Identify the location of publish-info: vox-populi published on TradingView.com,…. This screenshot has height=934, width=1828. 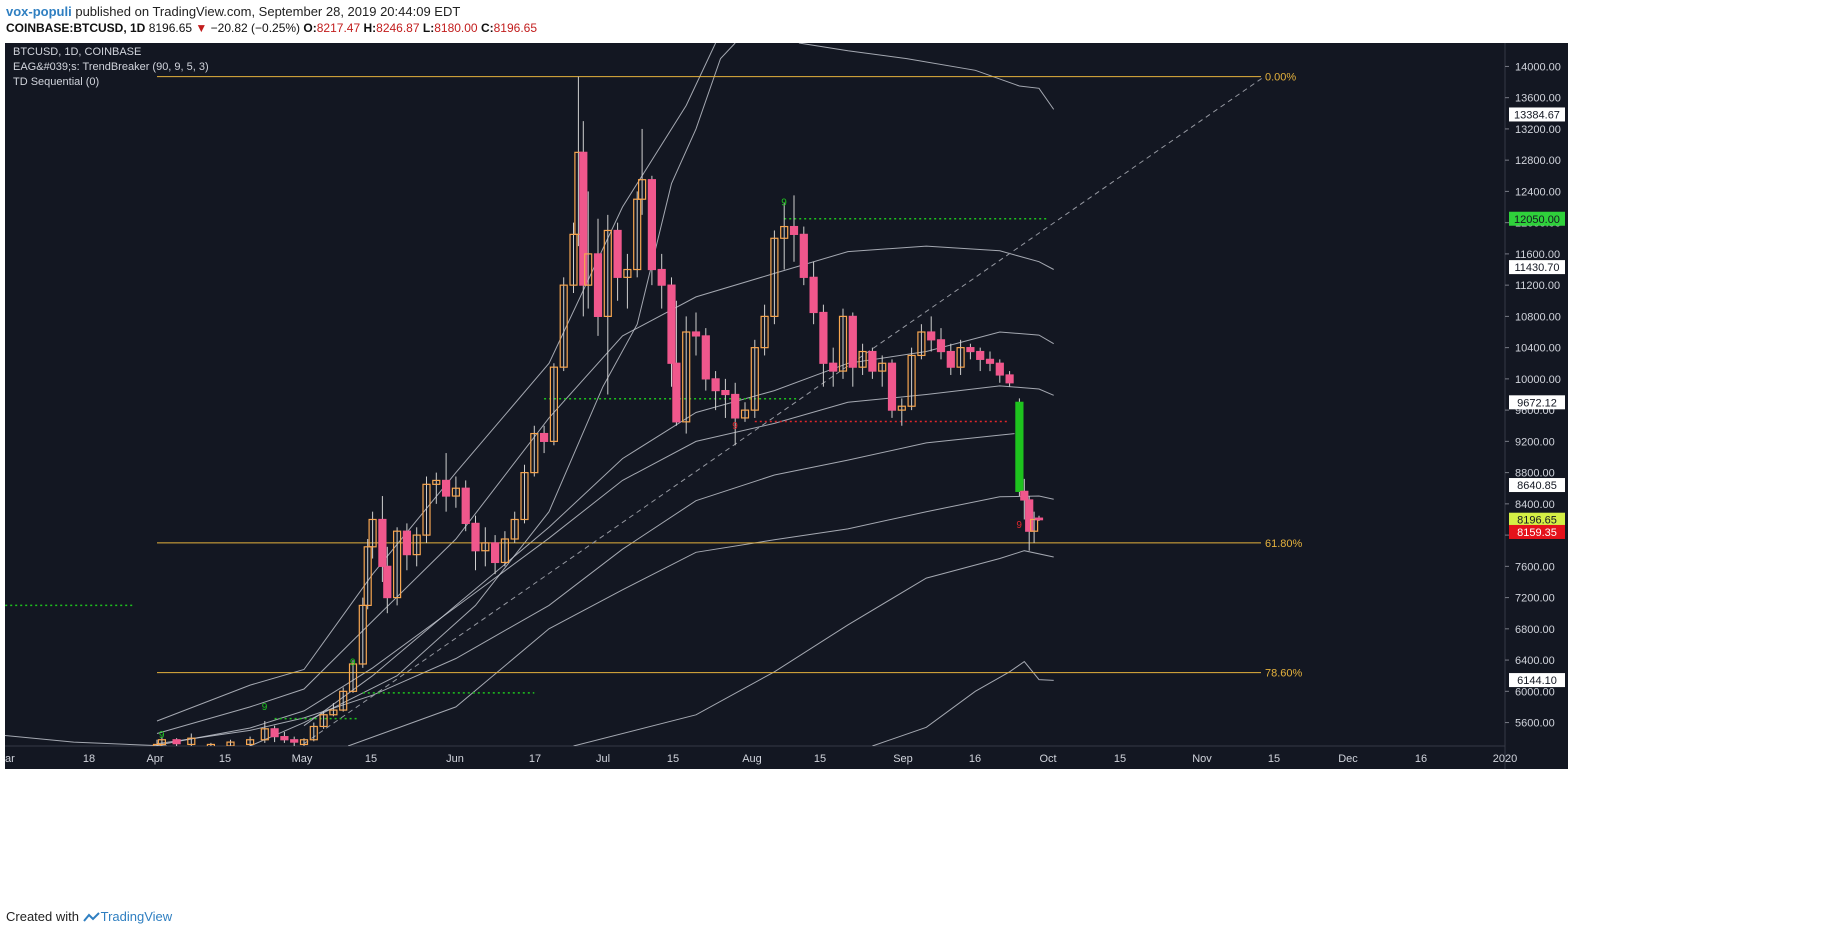
(233, 11).